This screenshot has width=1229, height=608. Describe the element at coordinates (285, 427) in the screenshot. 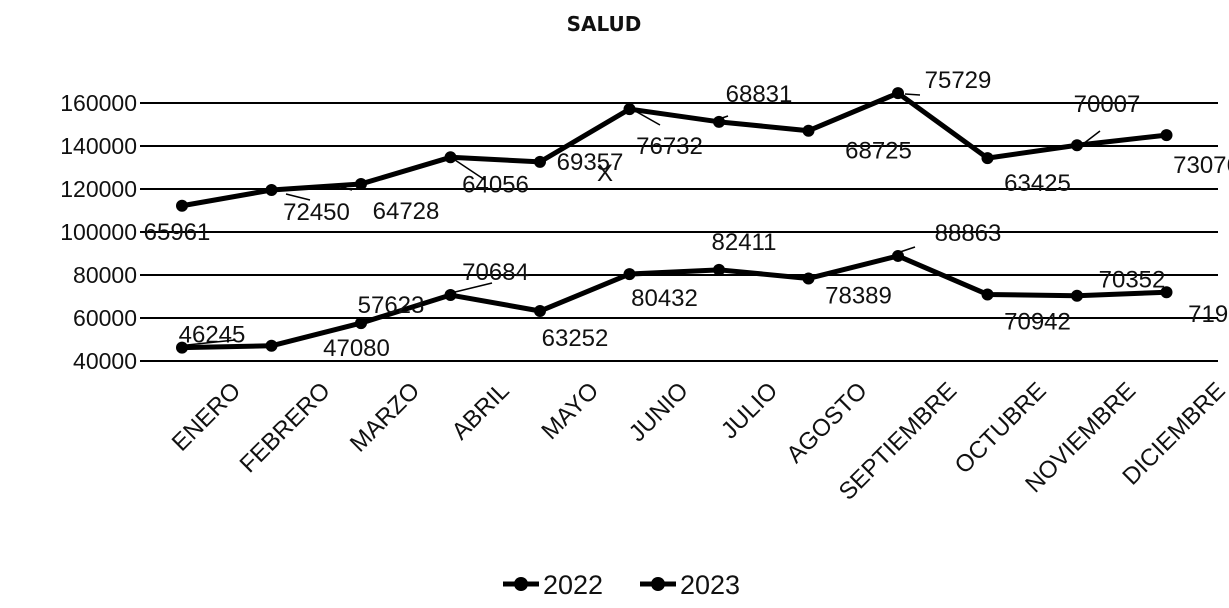

I see `x-tick-label: FEBRERO` at that location.